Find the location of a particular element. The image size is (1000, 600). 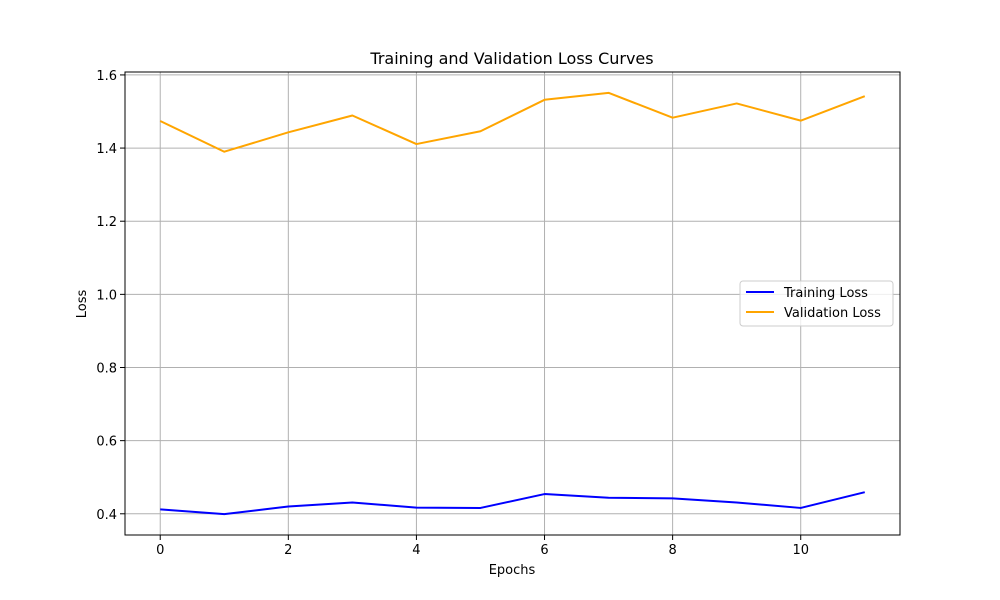

y-tick-label: 1.6 is located at coordinates (106, 76).